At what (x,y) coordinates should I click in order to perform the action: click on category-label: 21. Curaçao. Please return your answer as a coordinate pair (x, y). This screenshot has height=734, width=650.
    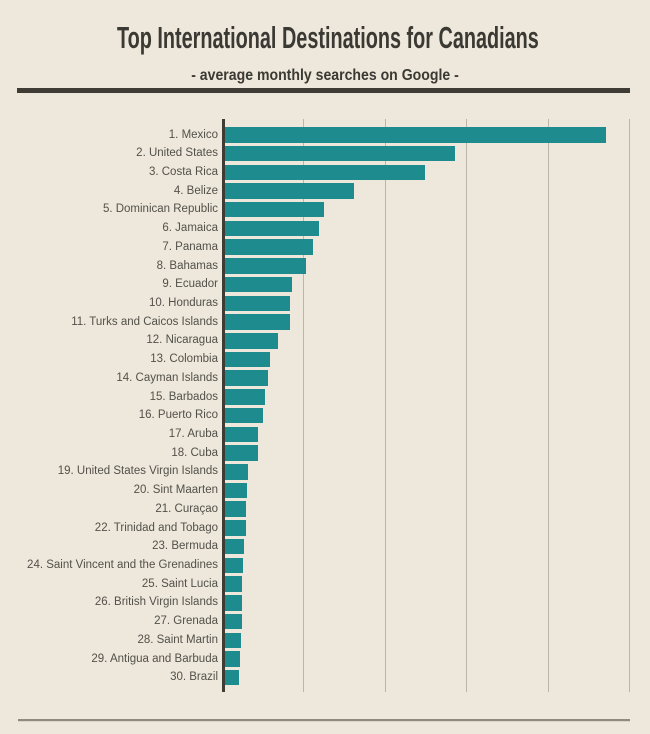
    Looking at the image, I should click on (186, 508).